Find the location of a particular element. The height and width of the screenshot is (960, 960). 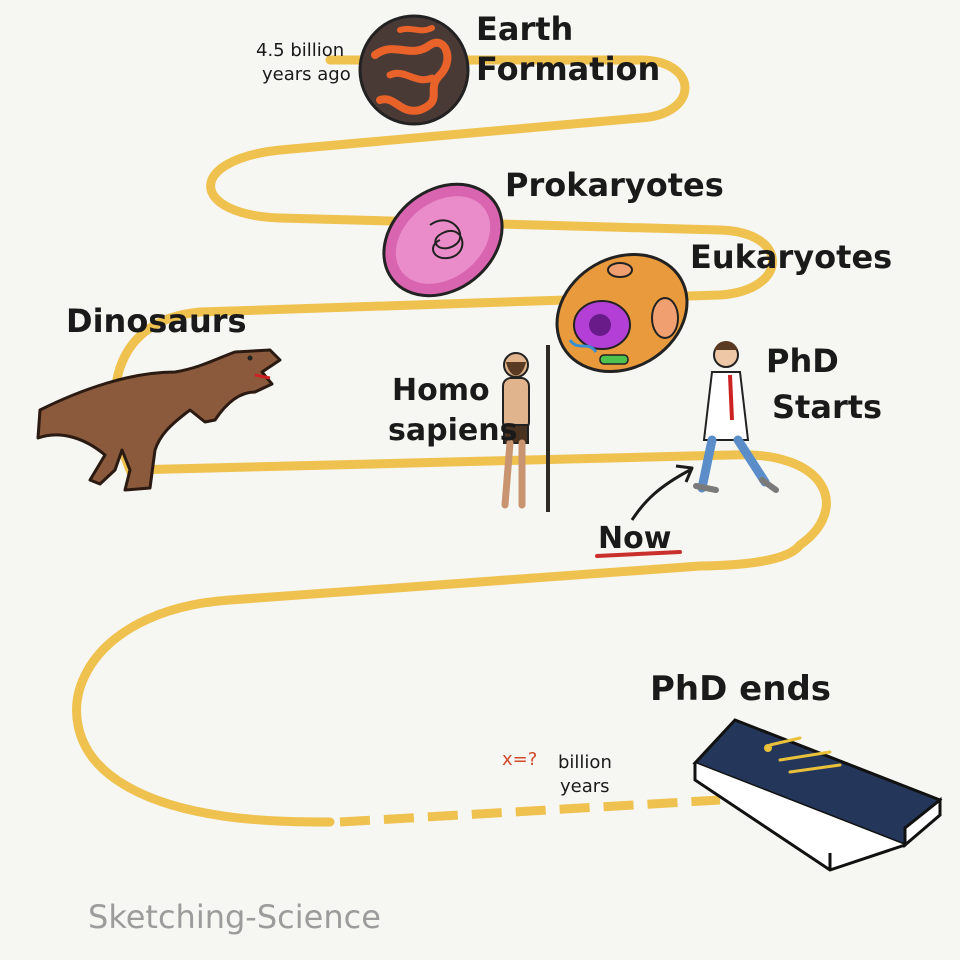

phd-ends-label: PhD ends is located at coordinates (740, 689).